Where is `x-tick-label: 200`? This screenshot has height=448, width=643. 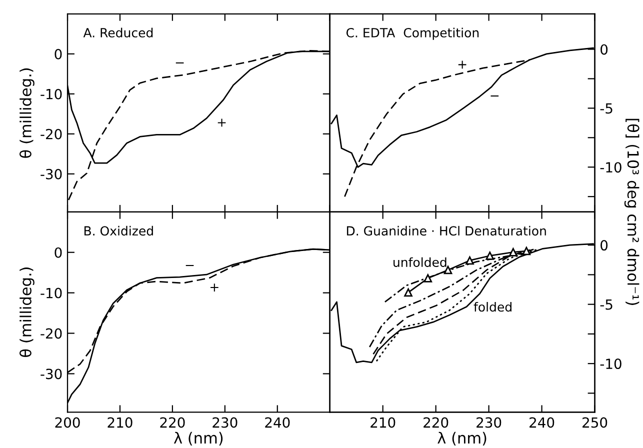 x-tick-label: 200 is located at coordinates (67, 422).